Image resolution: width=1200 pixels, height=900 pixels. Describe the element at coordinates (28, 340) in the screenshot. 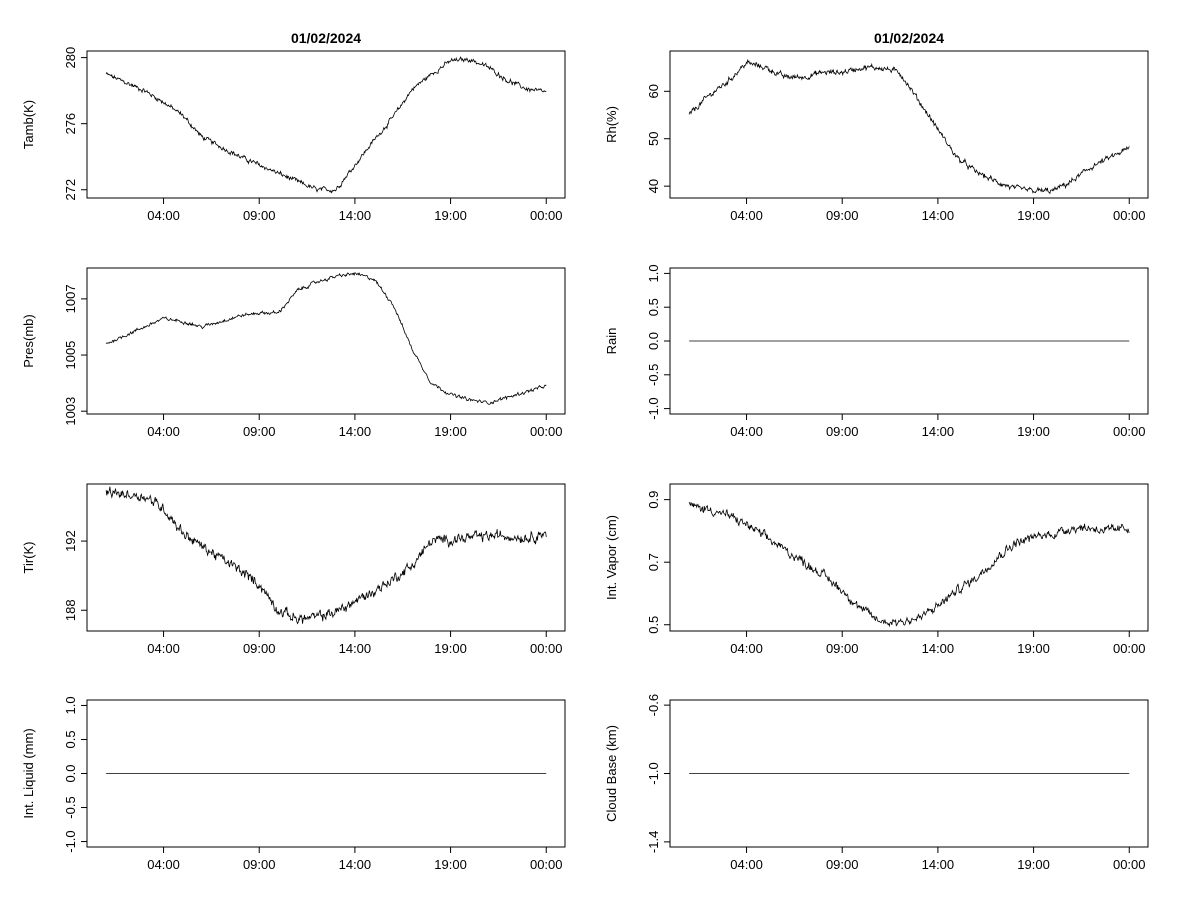

I see `y-axis-label: Pres(mb)` at that location.